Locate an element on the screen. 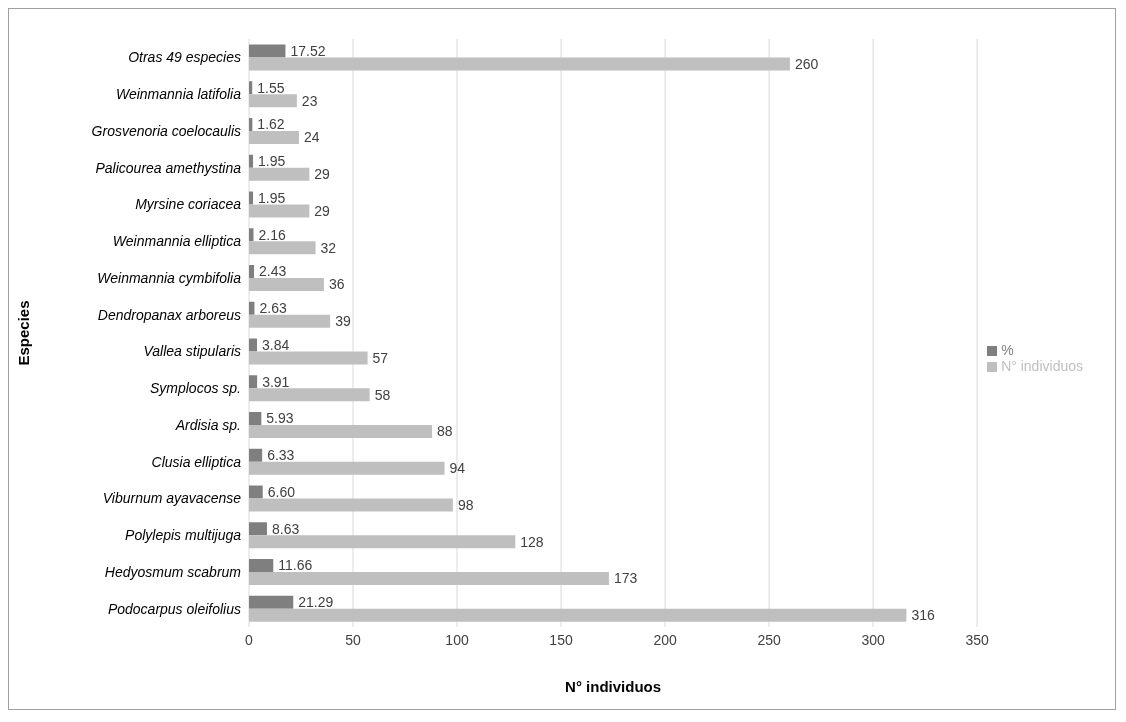  y-tick-label: Weinmannia latifolia is located at coordinates (178, 94).